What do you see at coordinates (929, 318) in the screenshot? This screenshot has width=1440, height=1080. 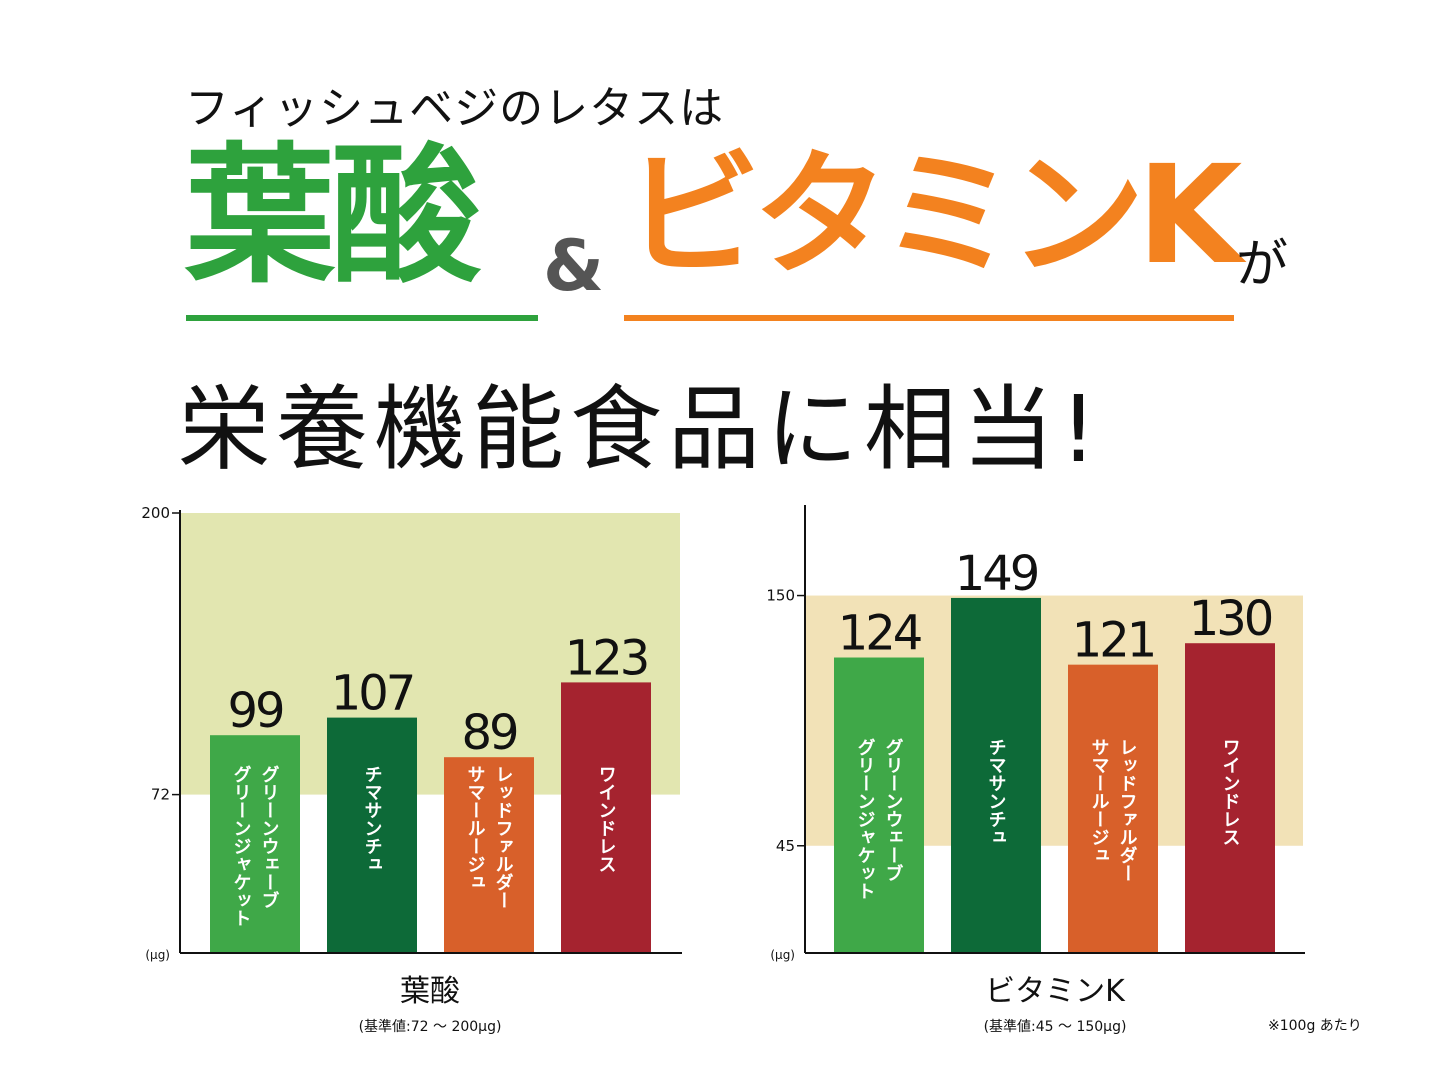 I see `underline-orange` at bounding box center [929, 318].